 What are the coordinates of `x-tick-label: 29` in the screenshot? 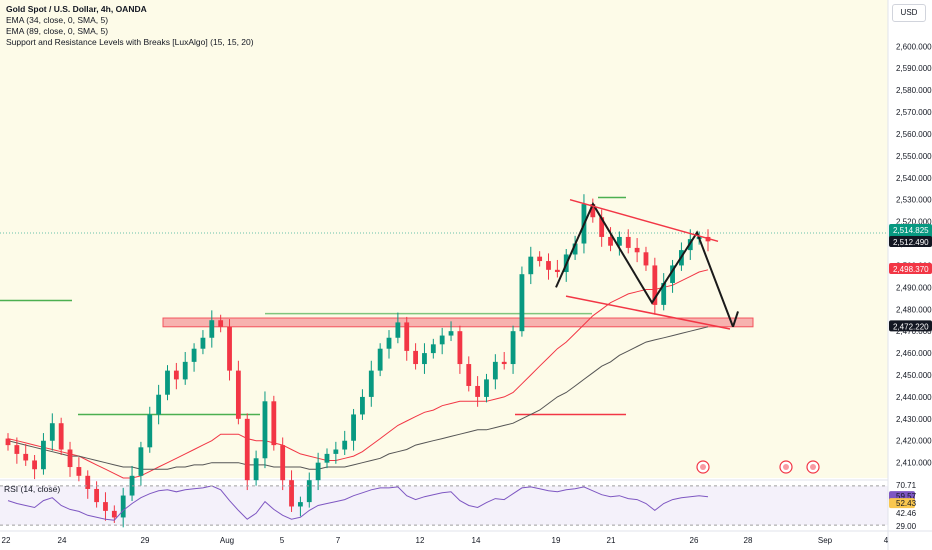 It's located at (145, 540).